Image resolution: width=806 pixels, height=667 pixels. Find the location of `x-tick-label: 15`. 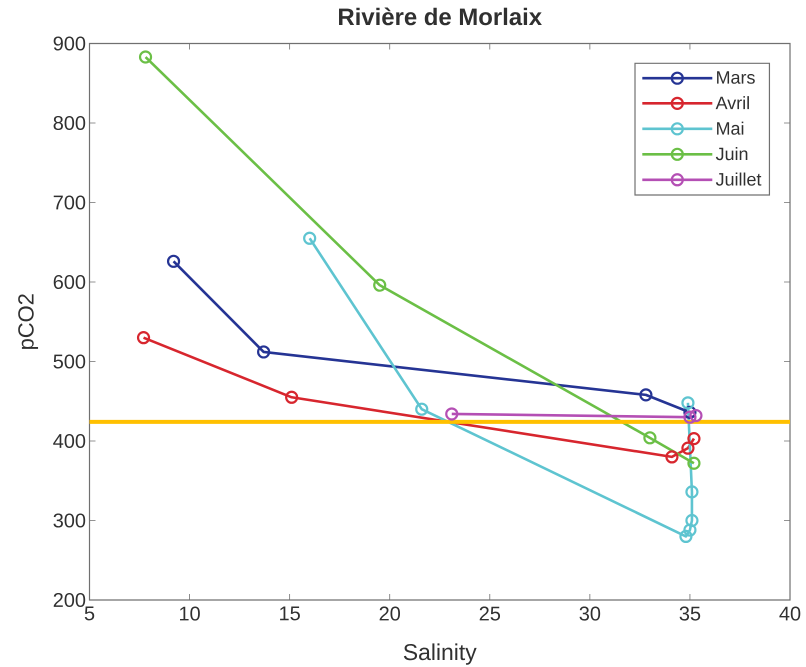

x-tick-label: 15 is located at coordinates (290, 613).